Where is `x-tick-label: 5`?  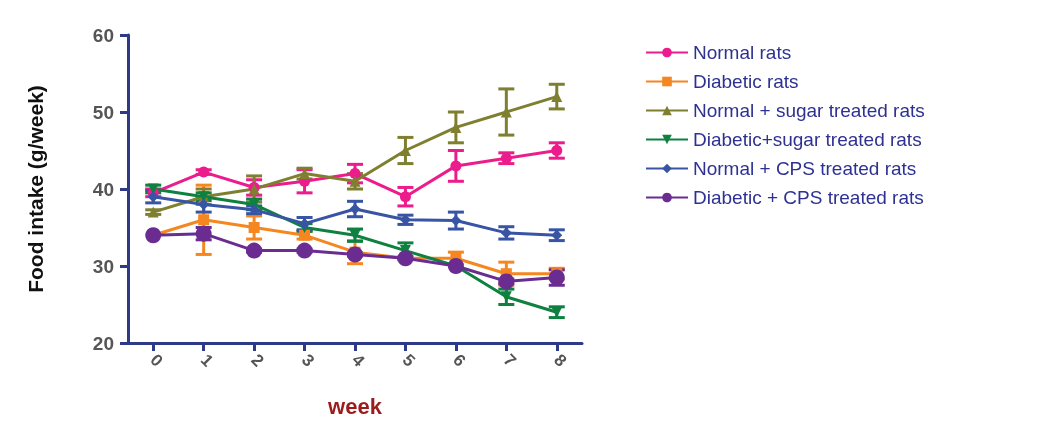
x-tick-label: 5 is located at coordinates (408, 360).